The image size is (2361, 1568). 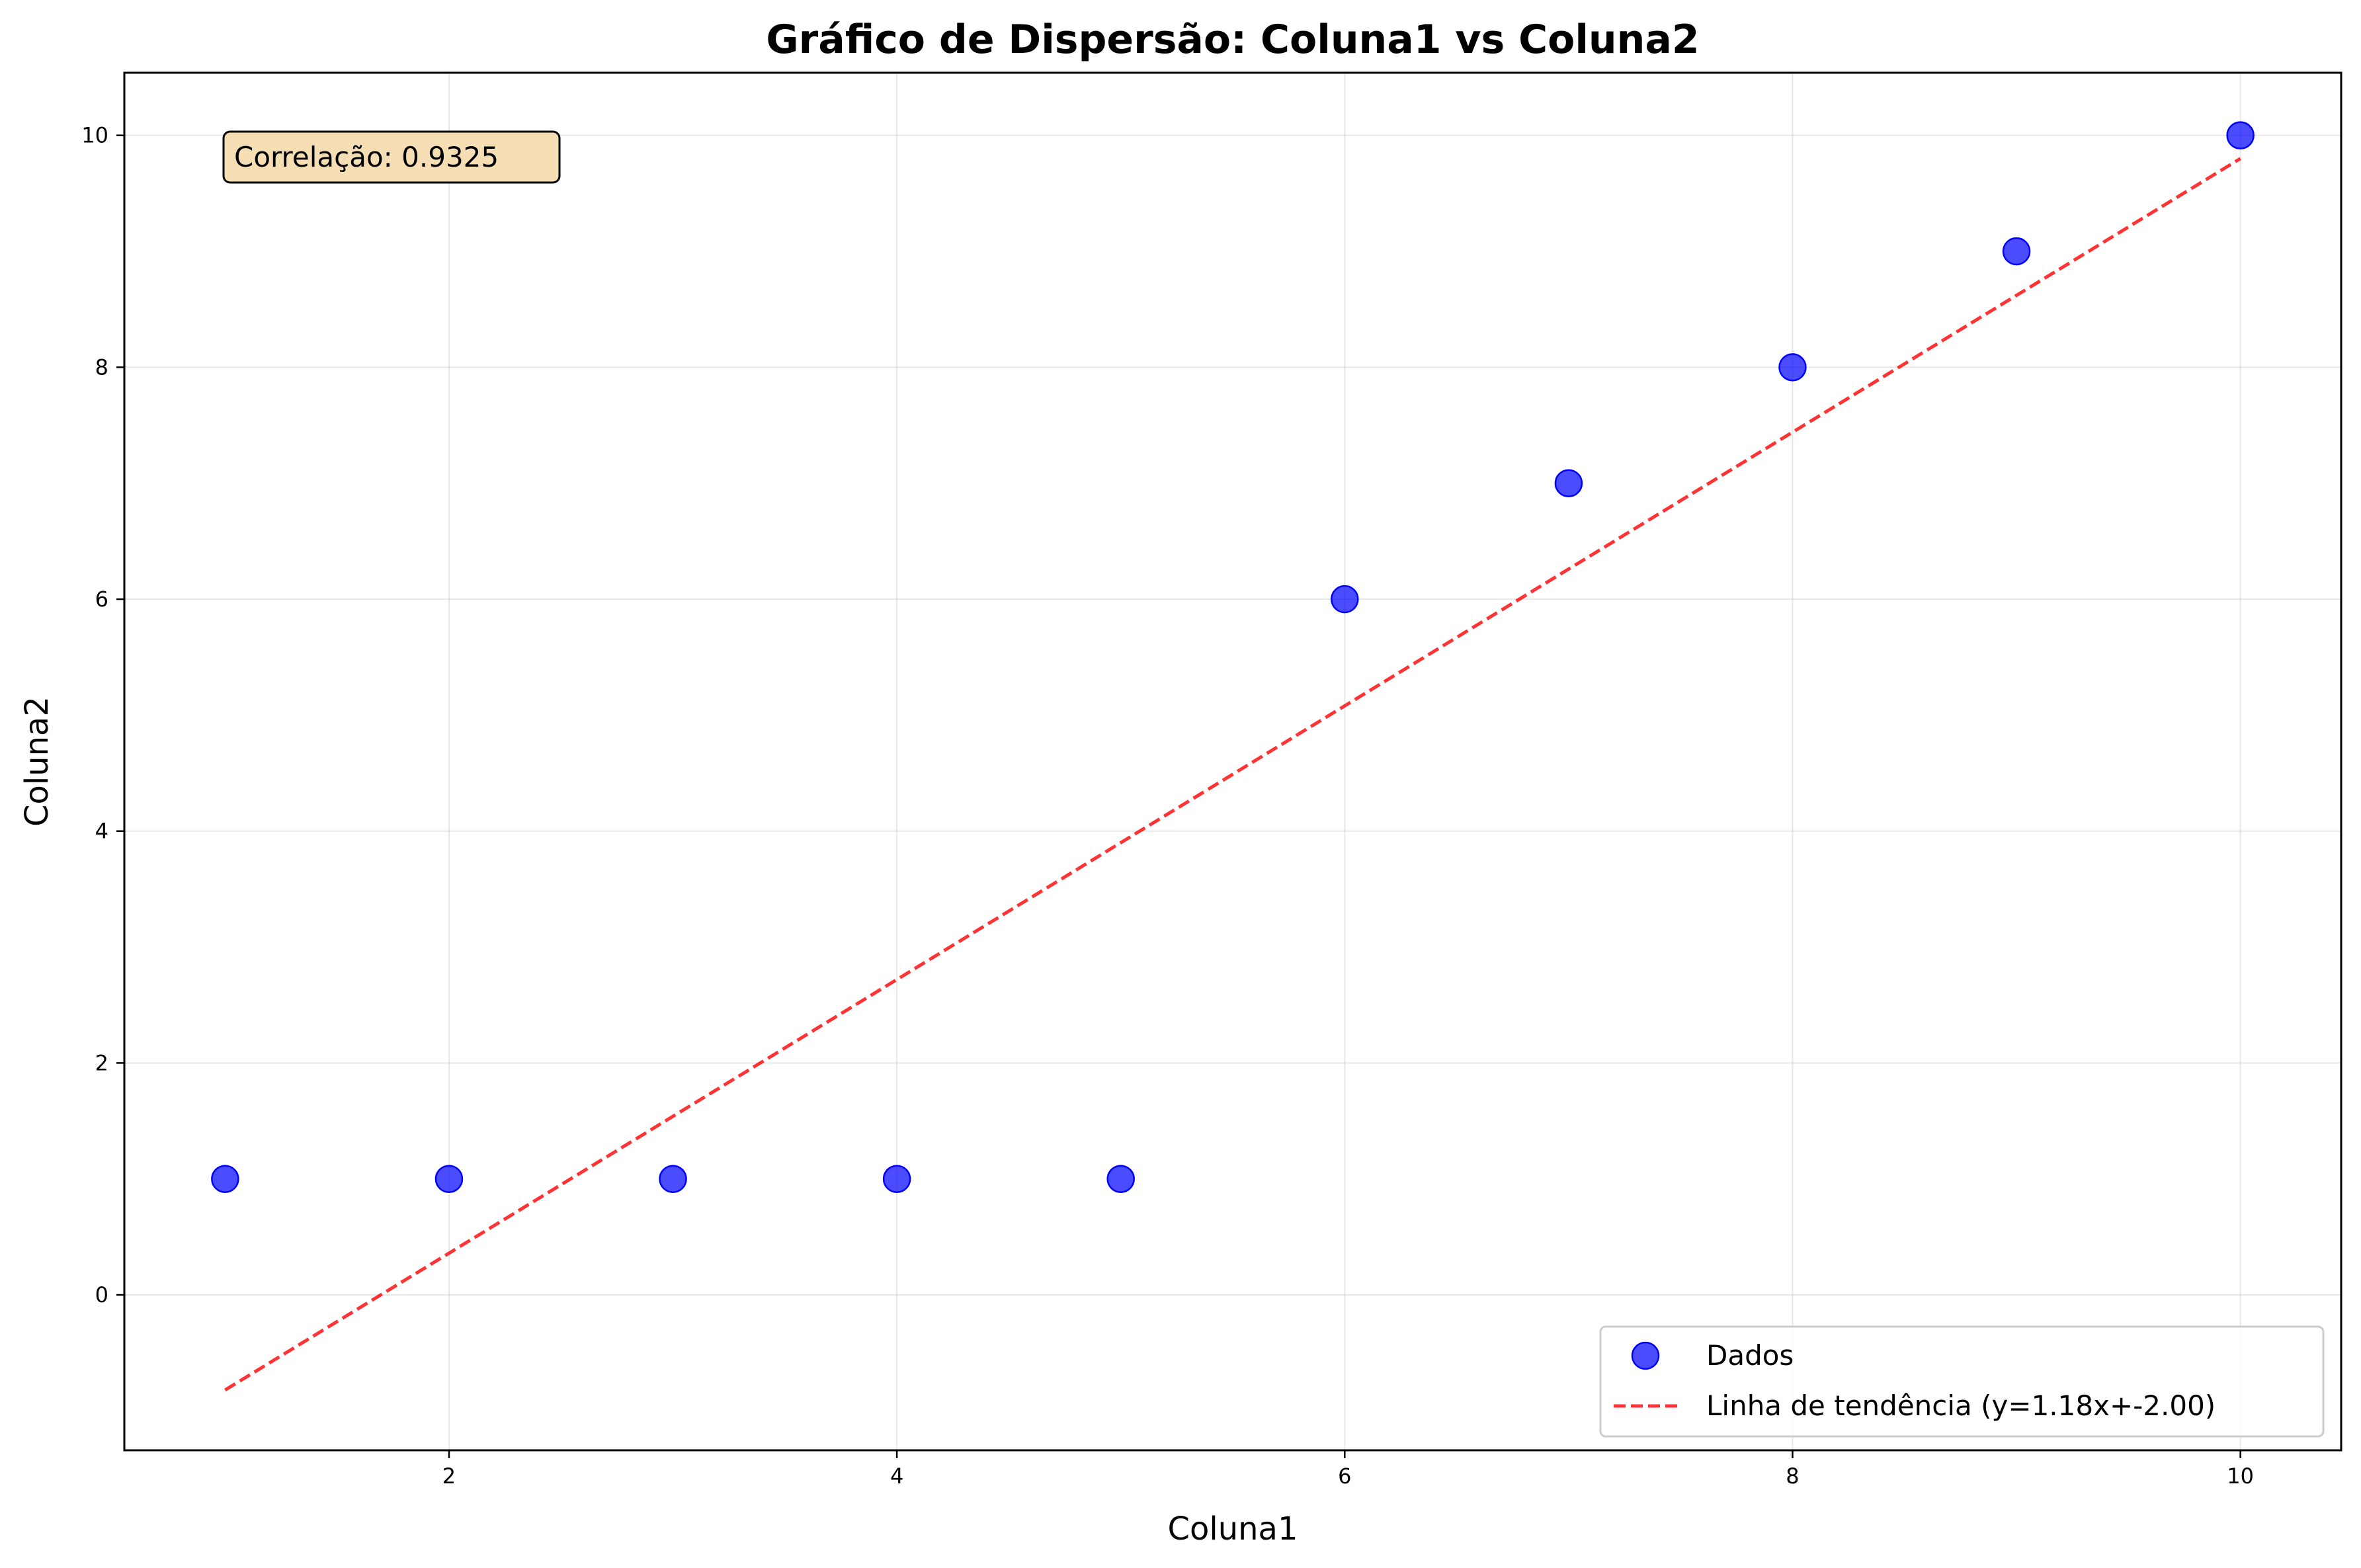 What do you see at coordinates (37, 761) in the screenshot?
I see `y-axis-label: Coluna2` at bounding box center [37, 761].